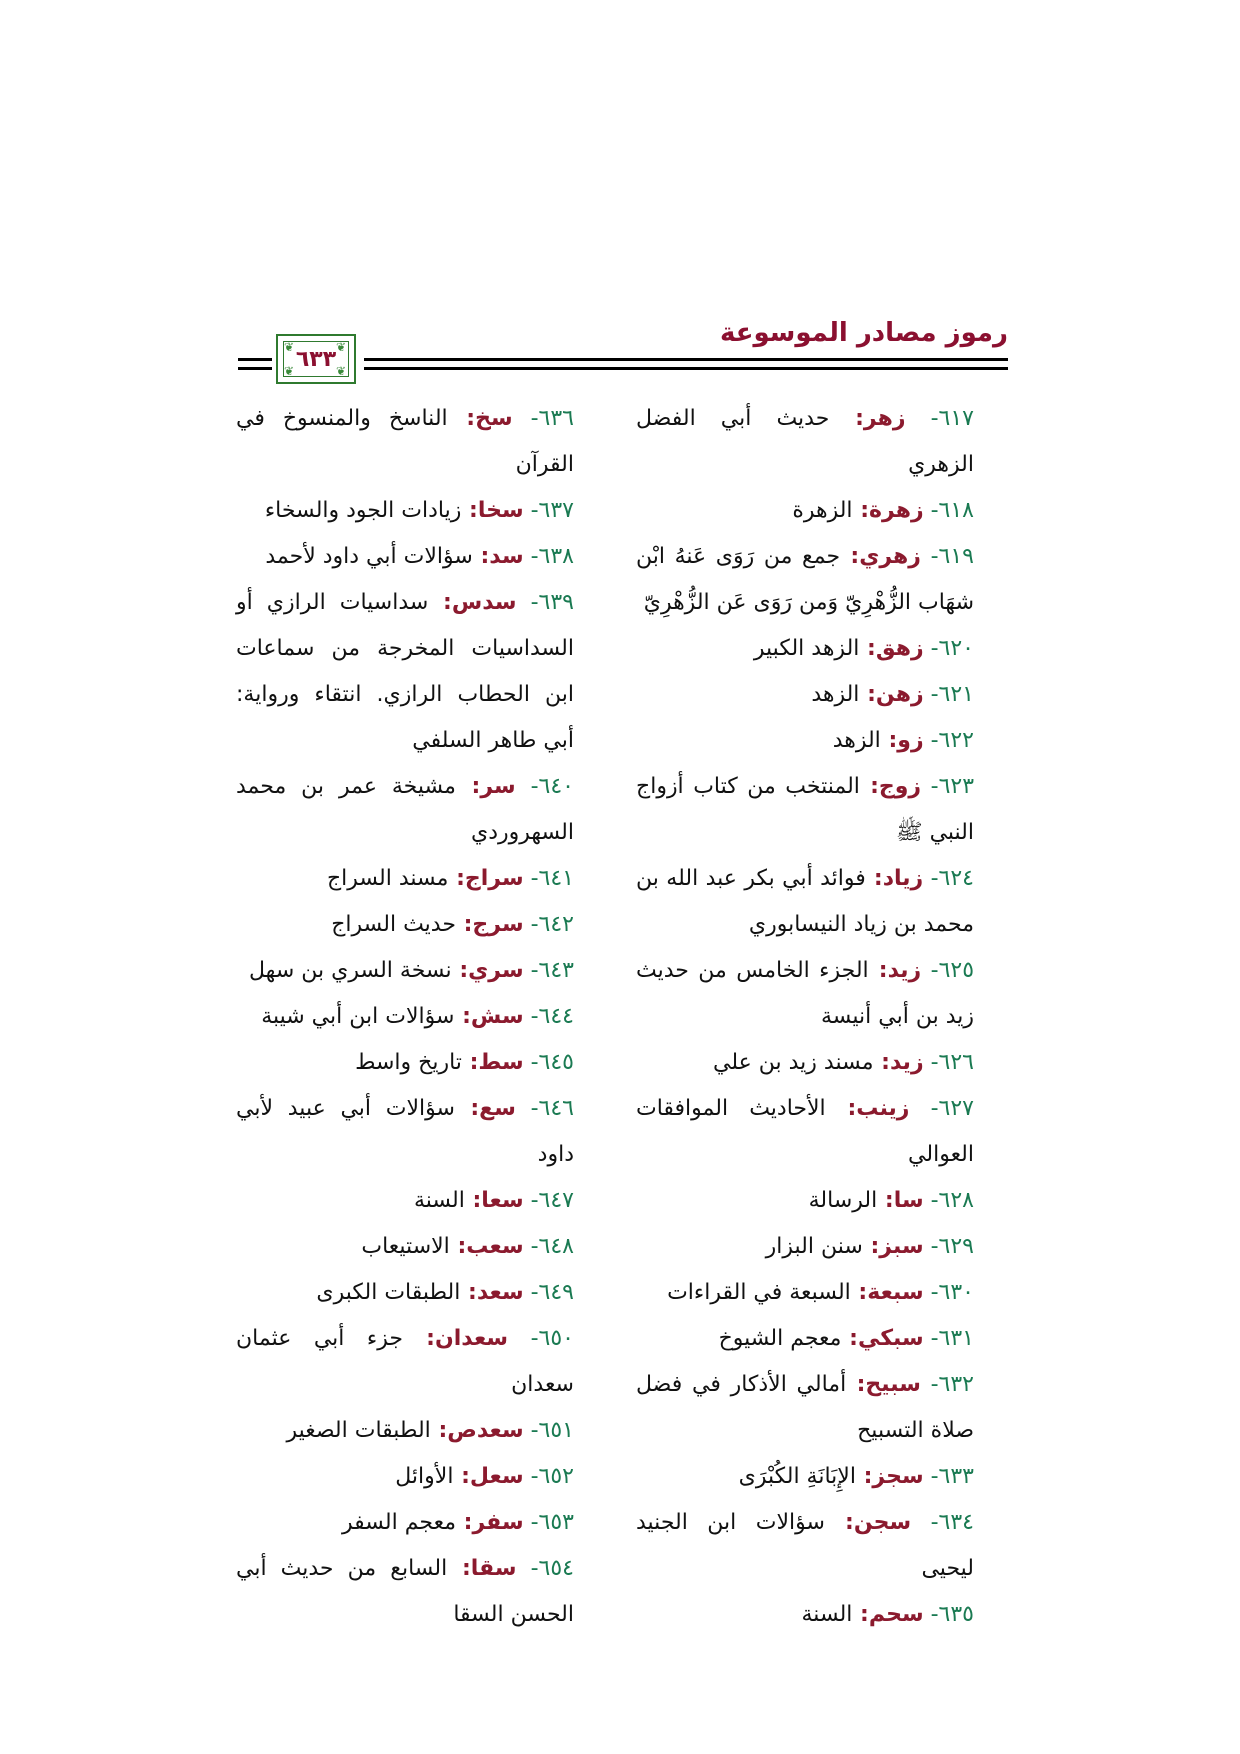 This screenshot has width=1240, height=1754. Describe the element at coordinates (956, 1246) in the screenshot. I see `entry-number: ٦٢٩` at that location.